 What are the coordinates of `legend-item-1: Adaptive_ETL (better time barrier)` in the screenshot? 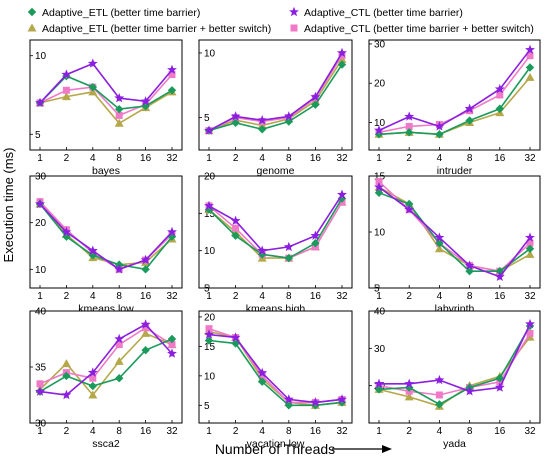 It's located at (113, 13).